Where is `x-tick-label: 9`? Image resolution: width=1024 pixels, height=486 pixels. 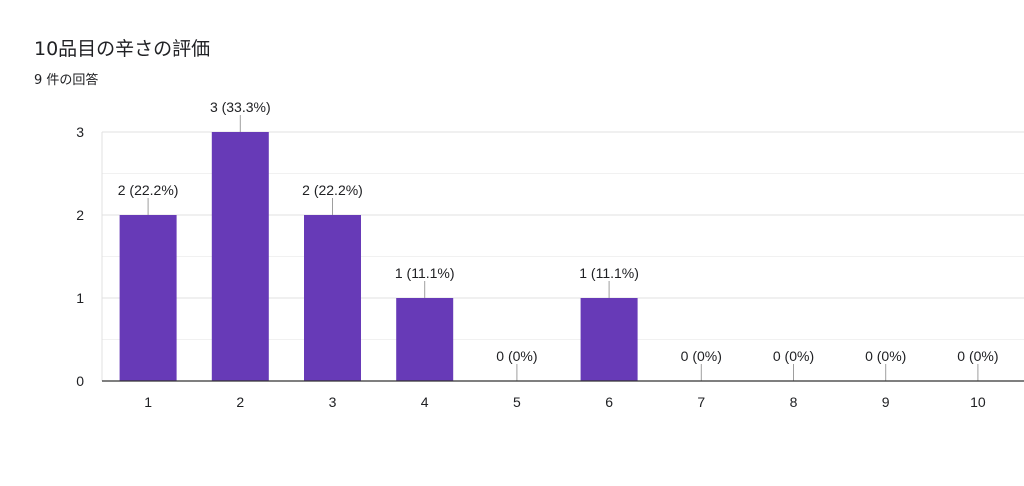 x-tick-label: 9 is located at coordinates (886, 402).